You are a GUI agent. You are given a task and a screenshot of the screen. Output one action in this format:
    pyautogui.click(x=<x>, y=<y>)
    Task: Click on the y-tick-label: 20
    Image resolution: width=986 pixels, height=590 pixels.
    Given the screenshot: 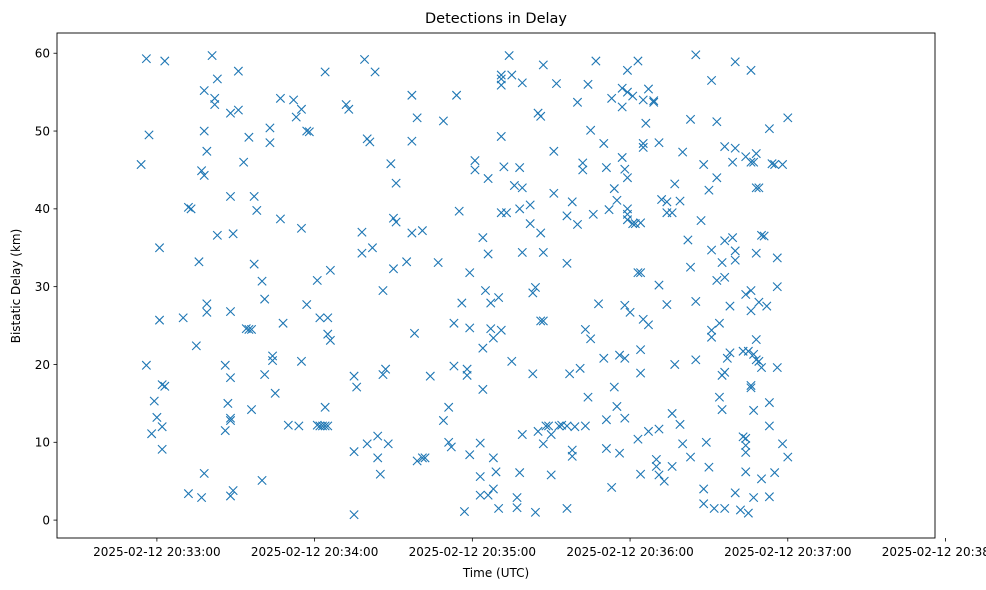 What is the action you would take?
    pyautogui.click(x=42, y=365)
    